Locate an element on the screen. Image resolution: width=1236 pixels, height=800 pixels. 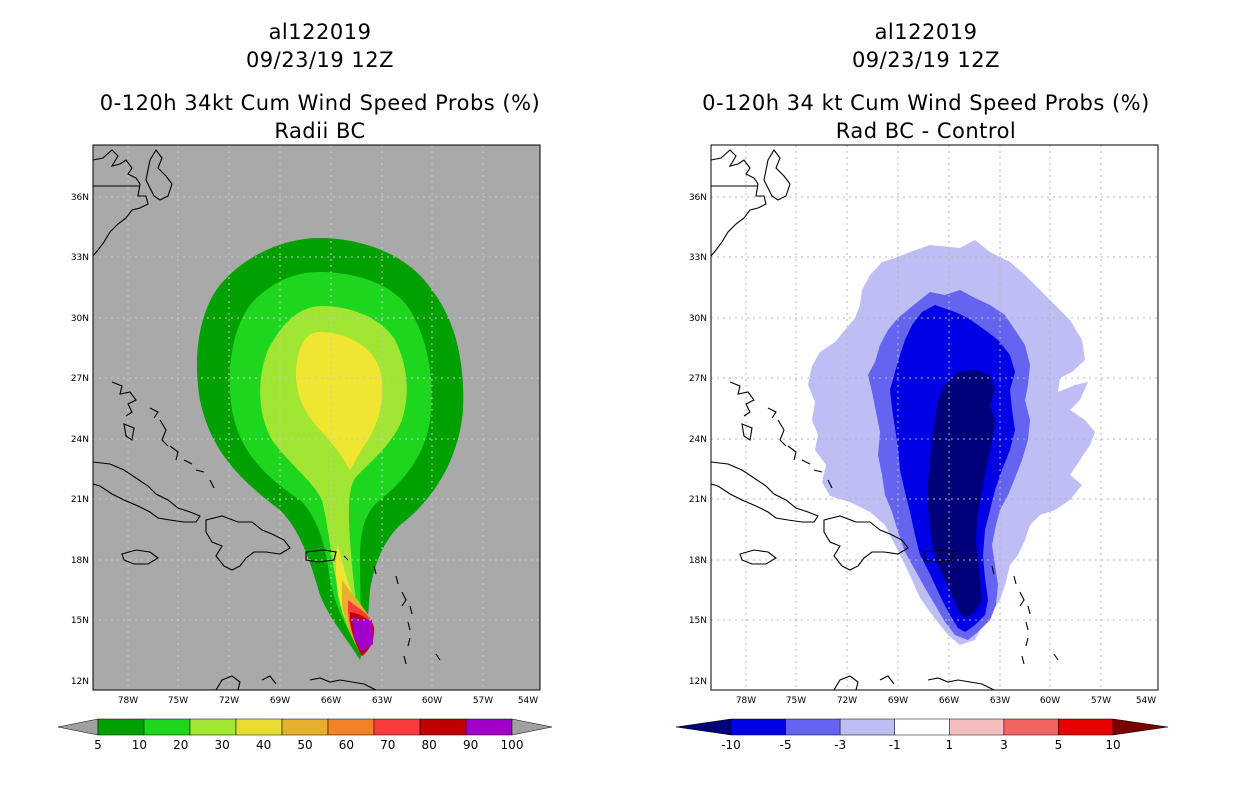
left-colorbar-label: 30 is located at coordinates (222, 745).